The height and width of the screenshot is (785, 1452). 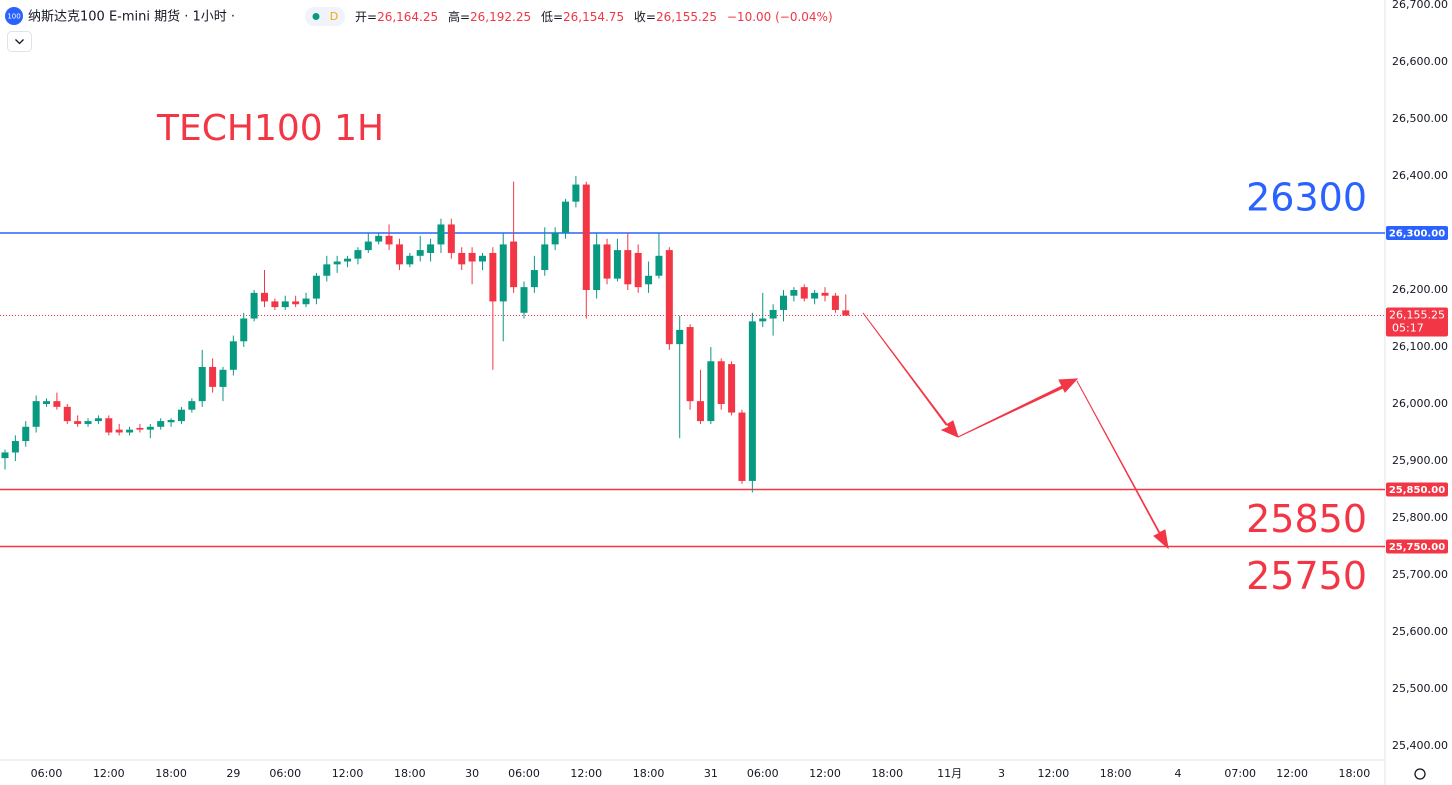 What do you see at coordinates (1420, 774) in the screenshot?
I see `settings-icon` at bounding box center [1420, 774].